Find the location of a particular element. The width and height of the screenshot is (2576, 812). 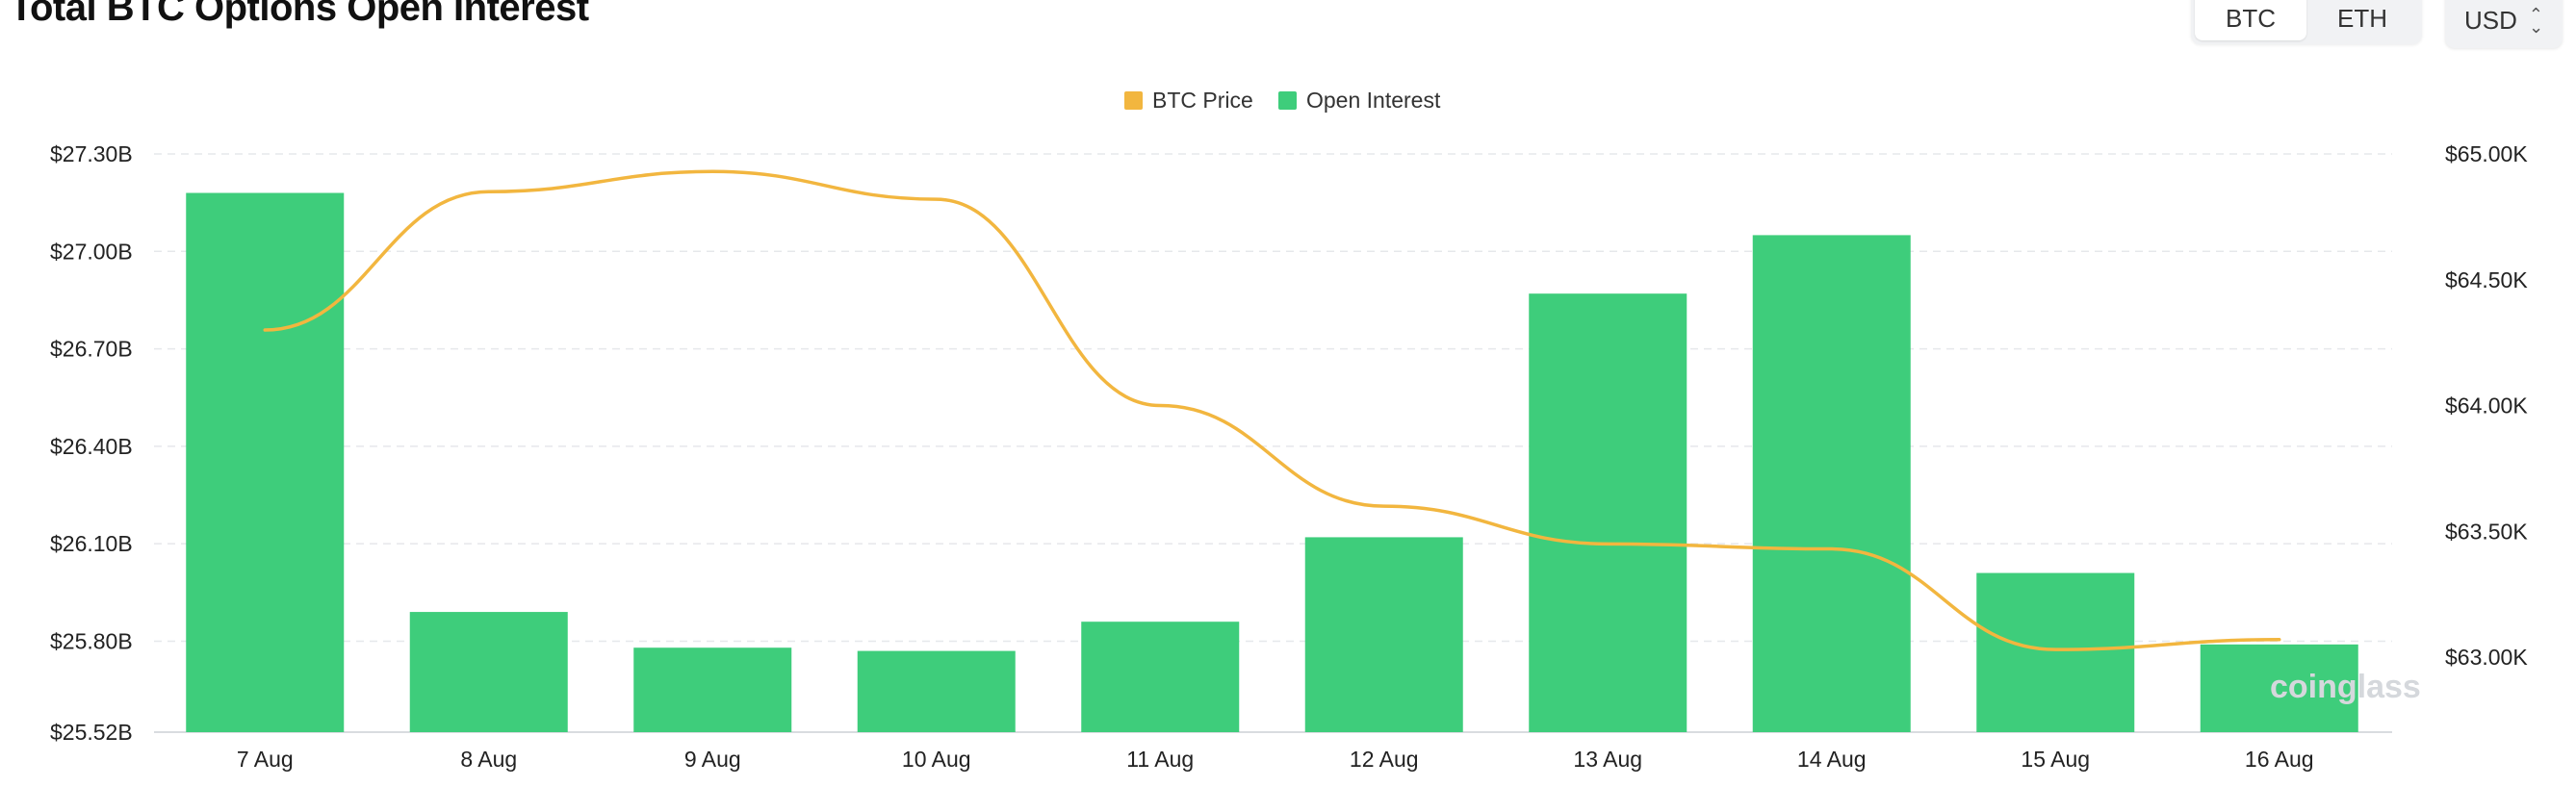

y-right-tick-label: $65.00K is located at coordinates (2487, 153).